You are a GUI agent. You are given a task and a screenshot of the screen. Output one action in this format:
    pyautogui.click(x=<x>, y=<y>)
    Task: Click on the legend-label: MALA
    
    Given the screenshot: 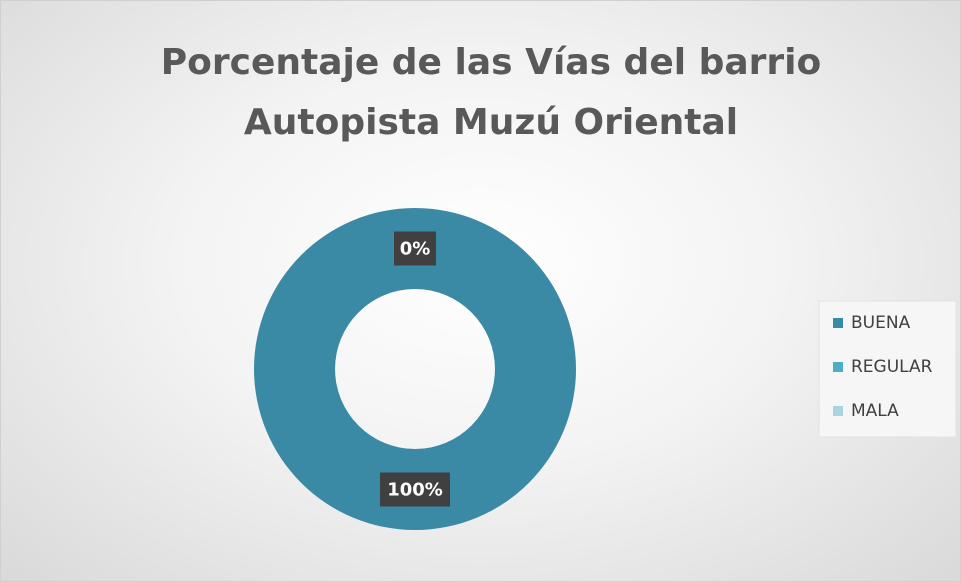 What is the action you would take?
    pyautogui.click(x=875, y=411)
    